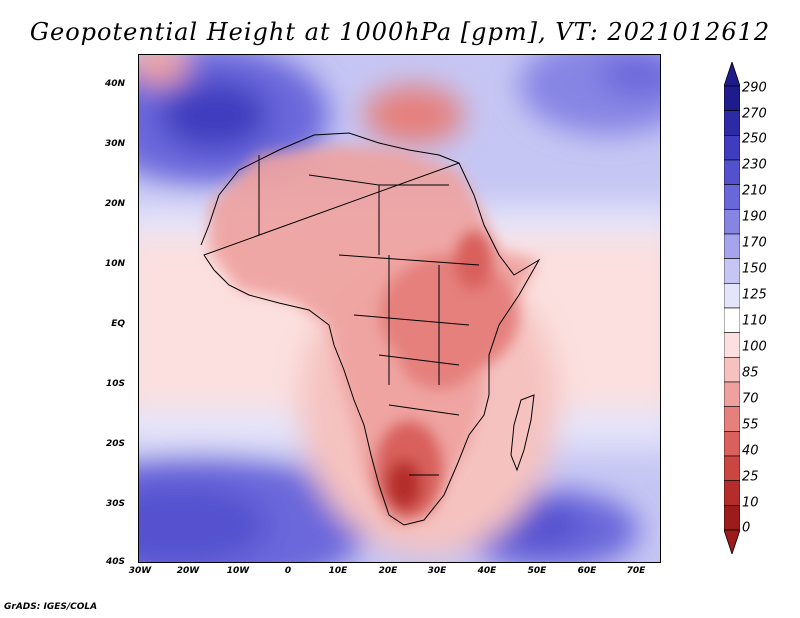 The width and height of the screenshot is (800, 618). Describe the element at coordinates (636, 571) in the screenshot. I see `lon-label-70e: 70E` at that location.